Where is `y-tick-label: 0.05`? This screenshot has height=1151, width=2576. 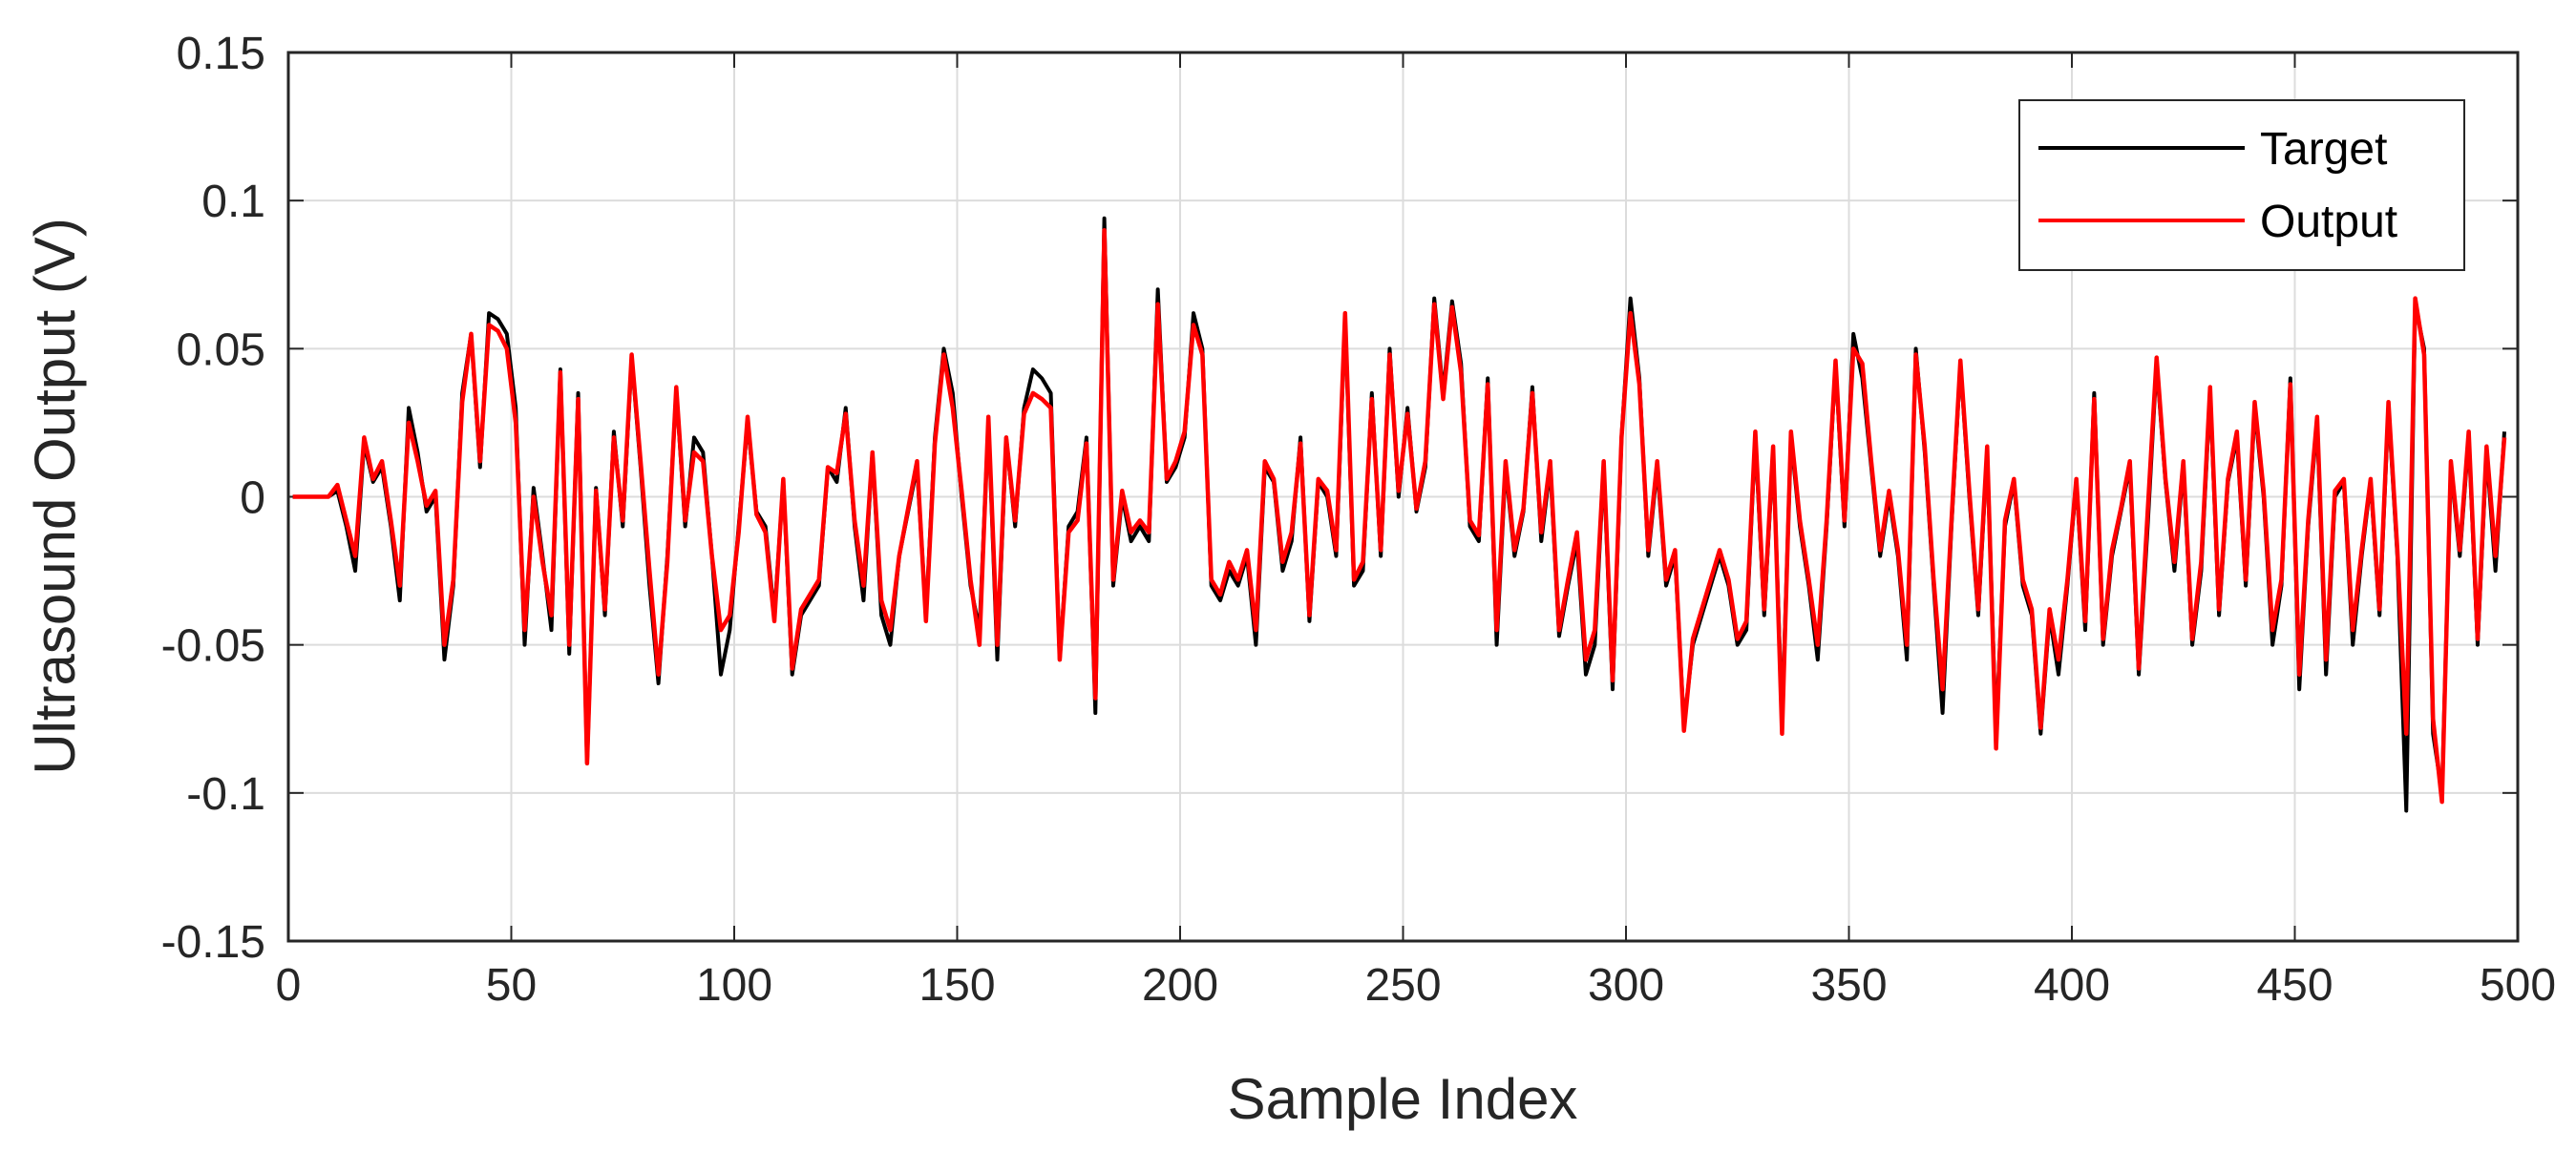
y-tick-label: 0.05 is located at coordinates (221, 349).